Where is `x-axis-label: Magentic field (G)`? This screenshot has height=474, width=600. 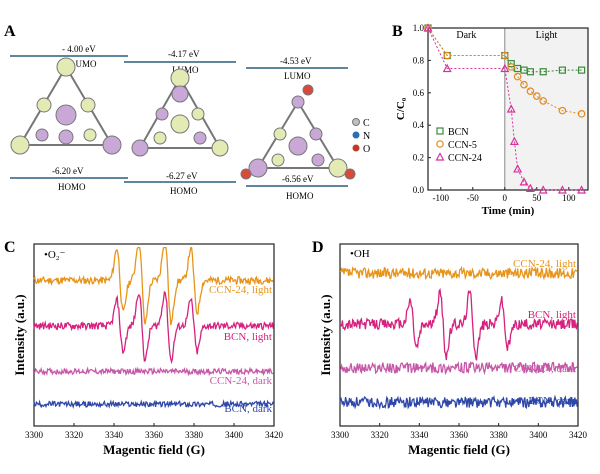 x-axis-label: Magentic field (G) is located at coordinates (459, 449).